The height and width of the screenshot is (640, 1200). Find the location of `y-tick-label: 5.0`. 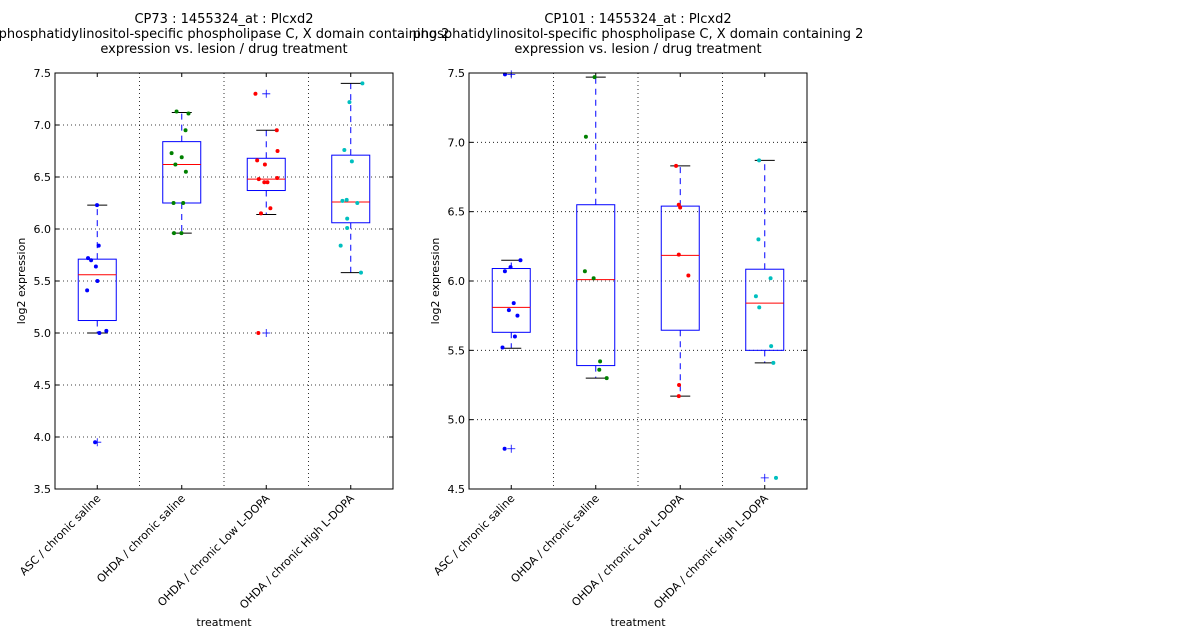

y-tick-label: 5.0 is located at coordinates (43, 333).